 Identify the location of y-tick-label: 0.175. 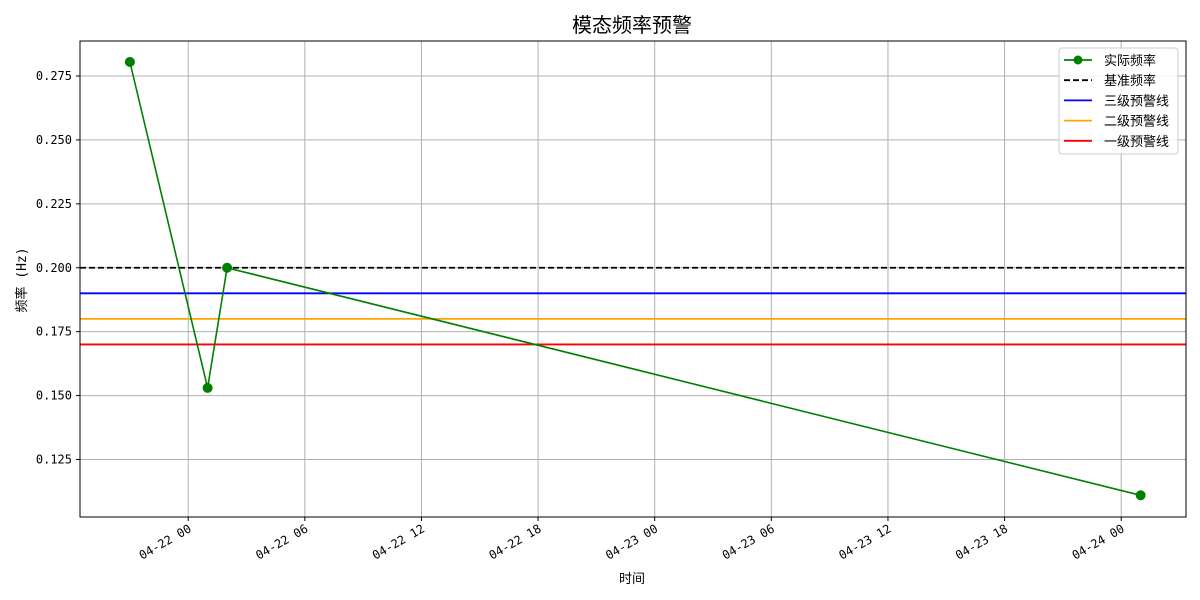
(54, 332).